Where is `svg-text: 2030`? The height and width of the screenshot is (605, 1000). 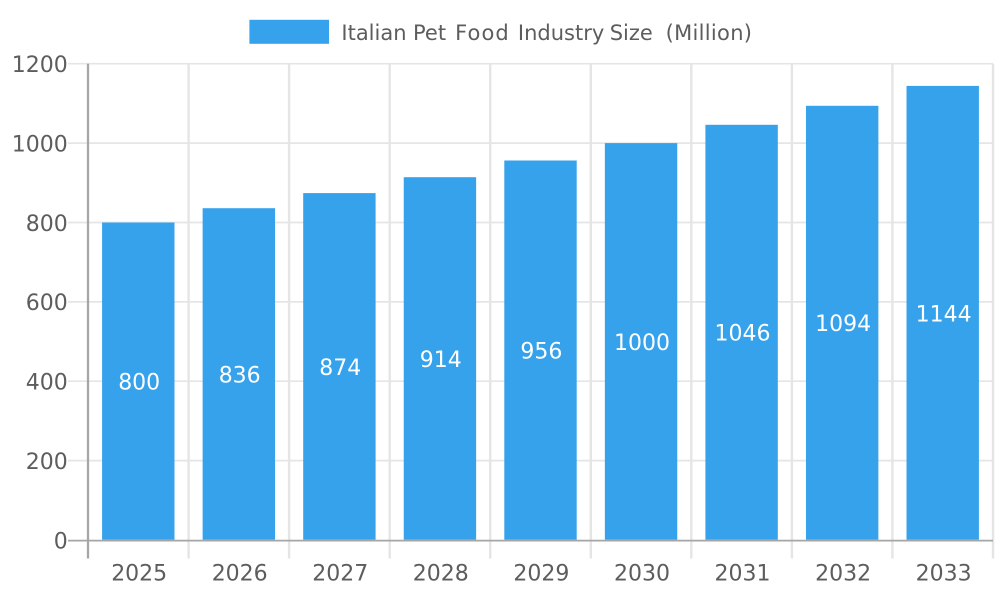 svg-text: 2030 is located at coordinates (642, 574).